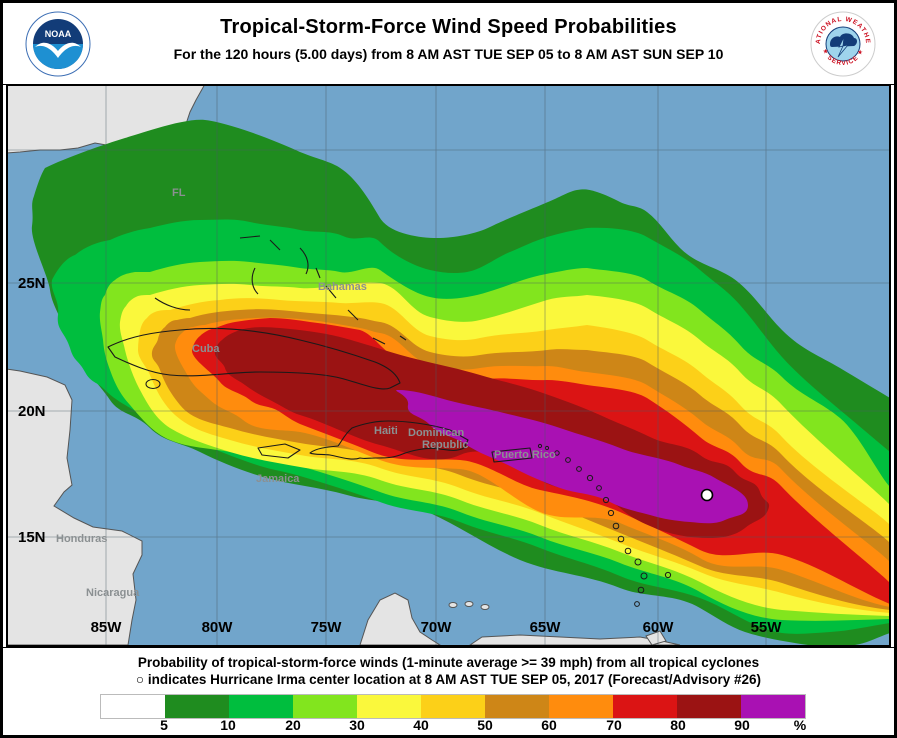  Describe the element at coordinates (32, 283) in the screenshot. I see `lat-label-25n: 25N` at that location.